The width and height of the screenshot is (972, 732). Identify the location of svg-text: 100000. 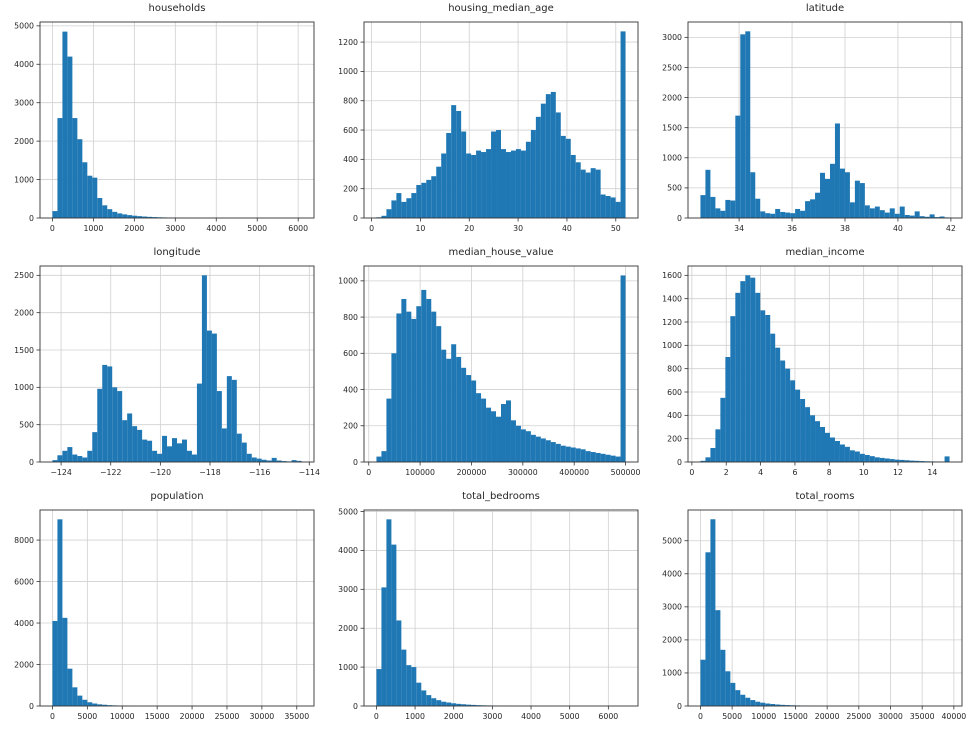
(420, 472).